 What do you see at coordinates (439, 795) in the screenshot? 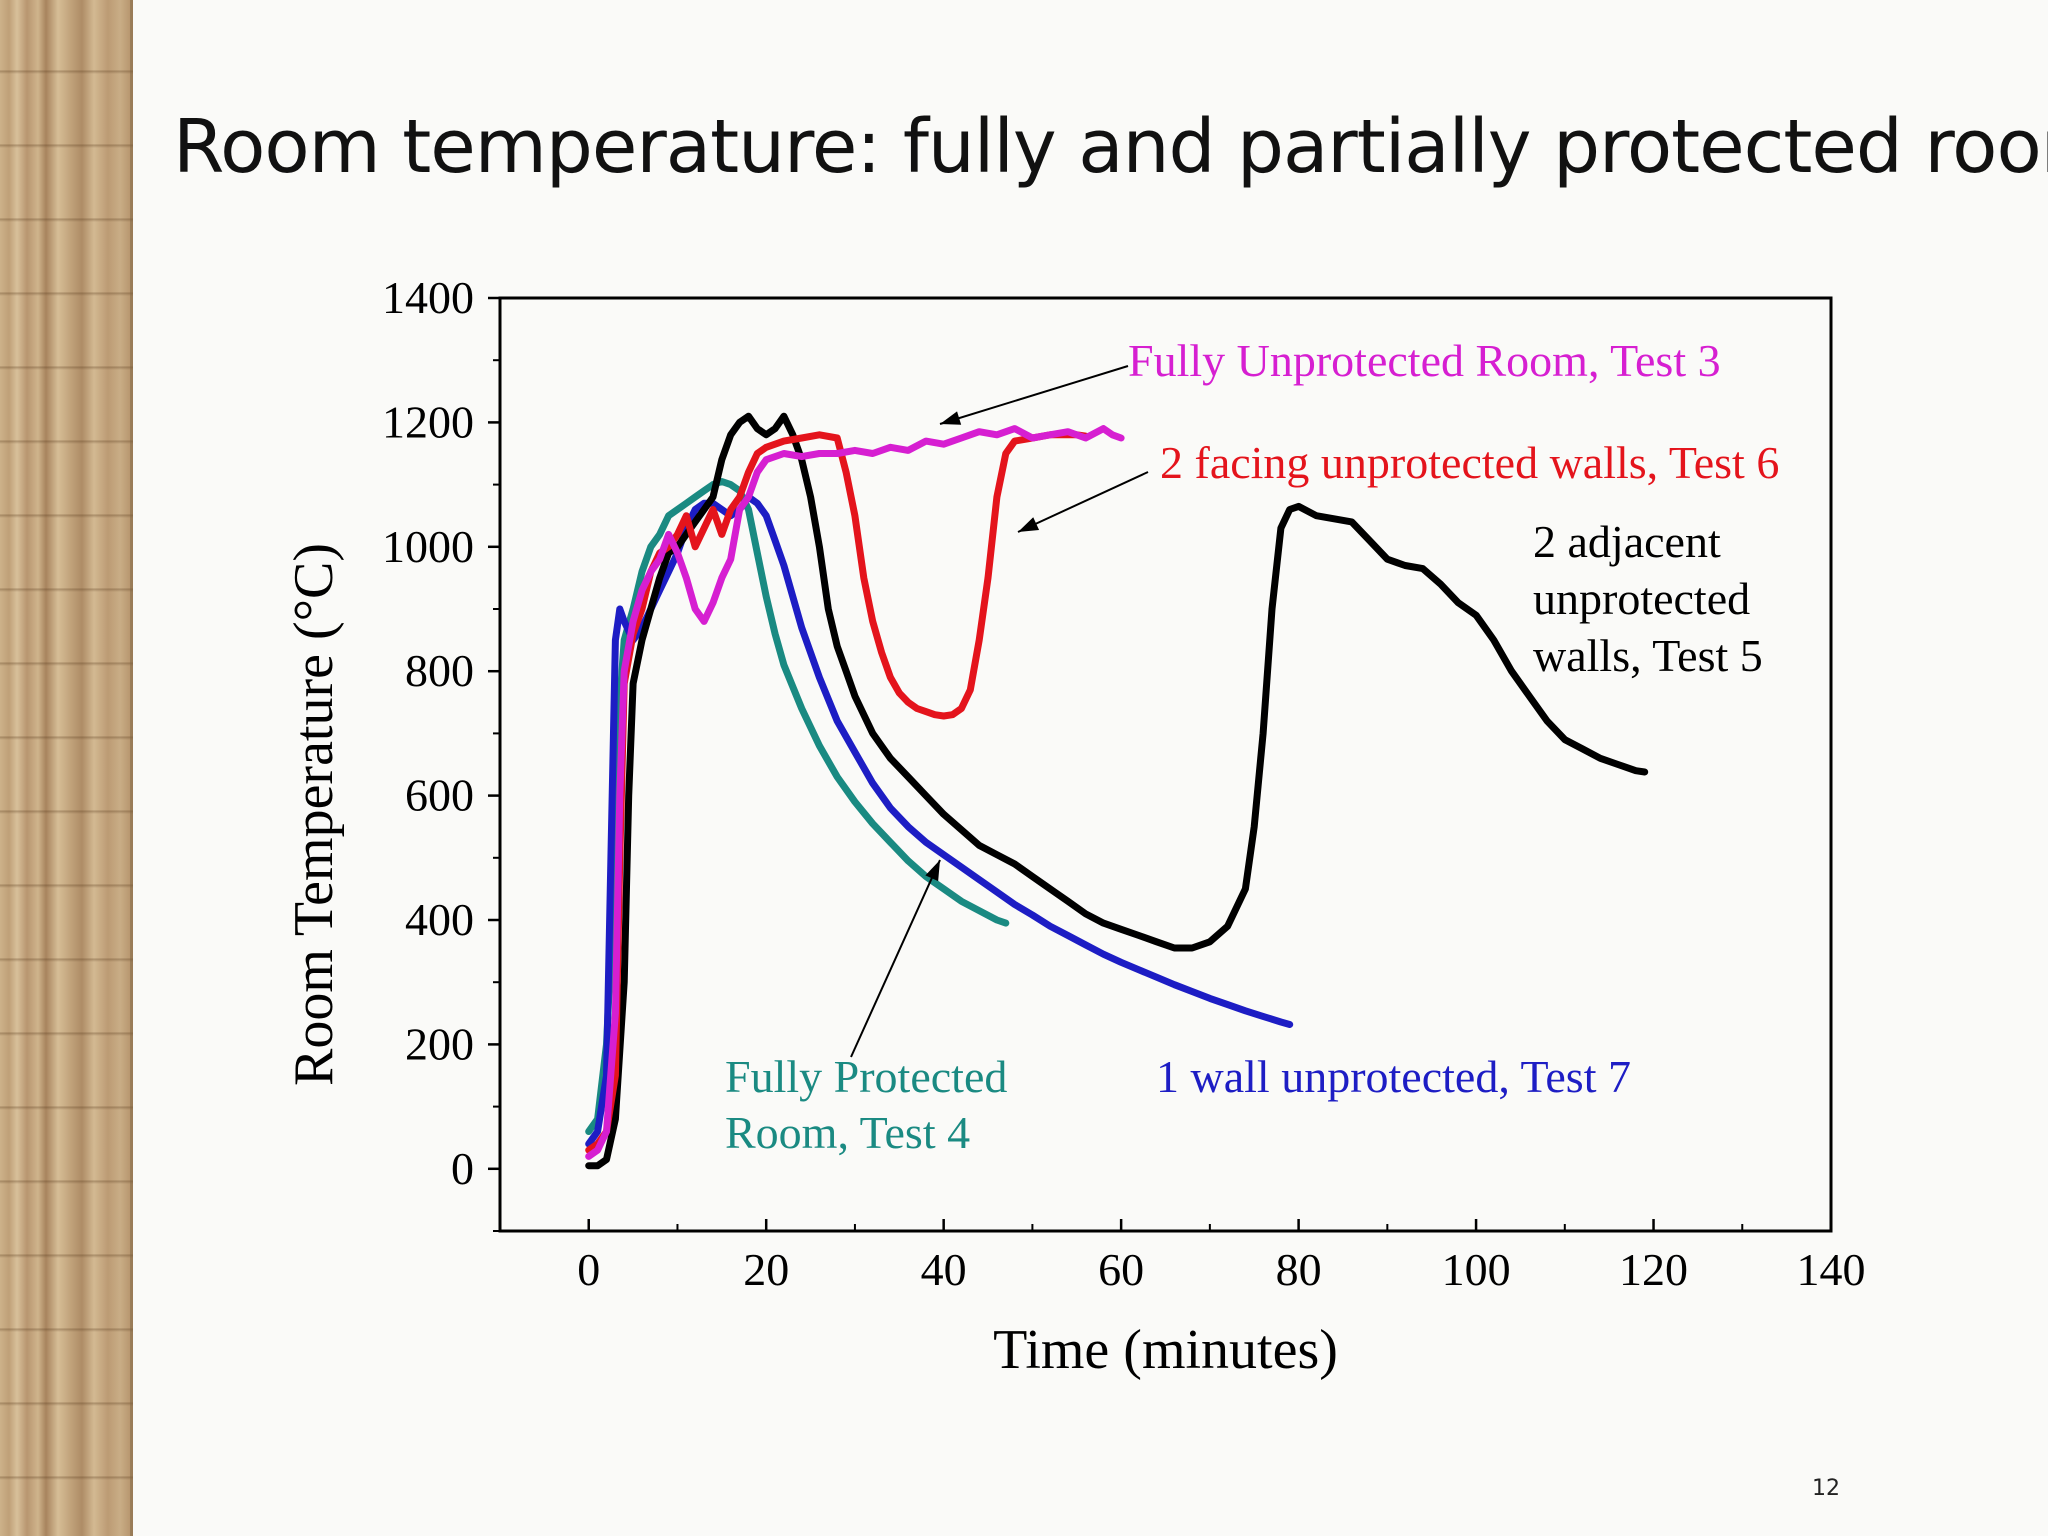
I see `y-tick-label: 600` at bounding box center [439, 795].